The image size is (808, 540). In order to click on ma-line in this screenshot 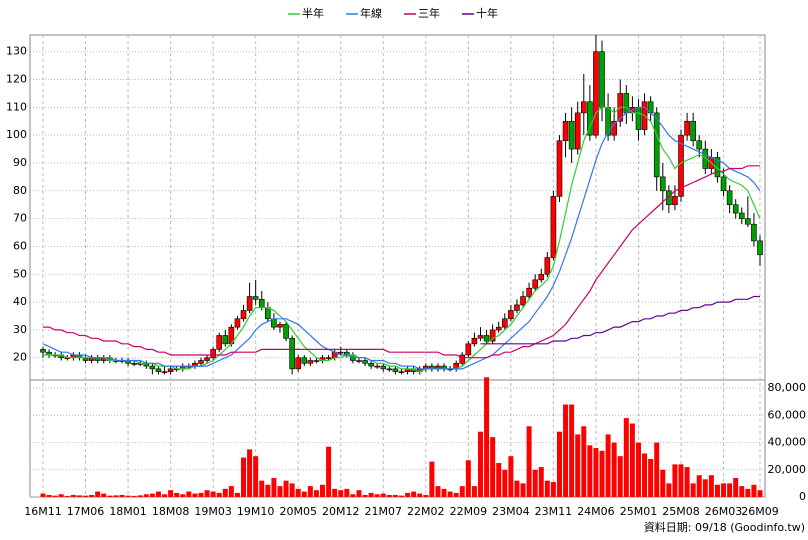, I will do `click(620, 320)`.